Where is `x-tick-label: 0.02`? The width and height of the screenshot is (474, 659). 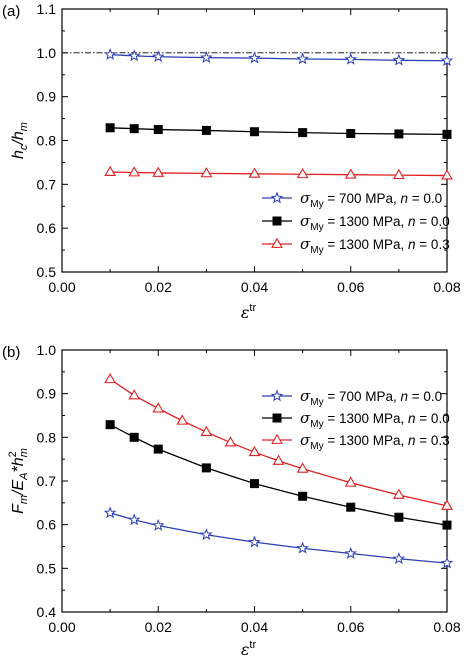 x-tick-label: 0.02 is located at coordinates (158, 627).